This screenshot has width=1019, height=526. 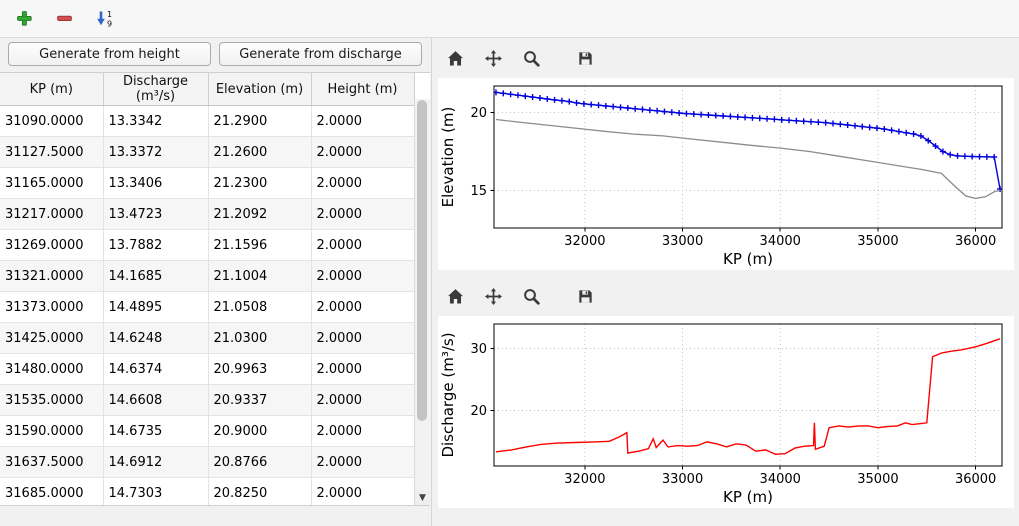 What do you see at coordinates (584, 241) in the screenshot?
I see `x-tick-label: 32000` at bounding box center [584, 241].